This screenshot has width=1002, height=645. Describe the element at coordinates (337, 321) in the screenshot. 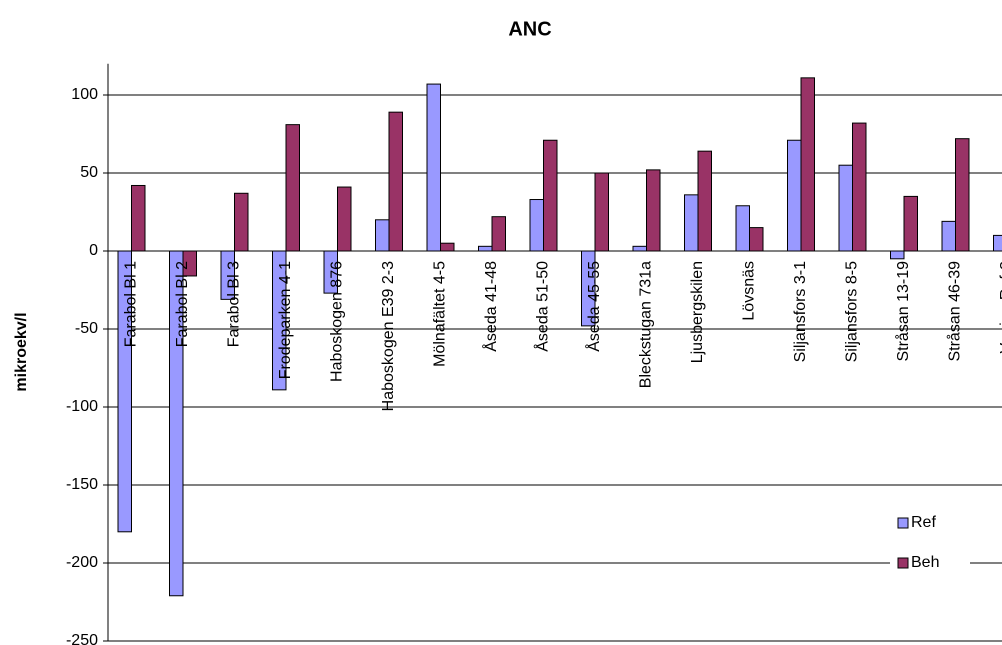

I see `x-tick-label: Haboskogen 876` at that location.